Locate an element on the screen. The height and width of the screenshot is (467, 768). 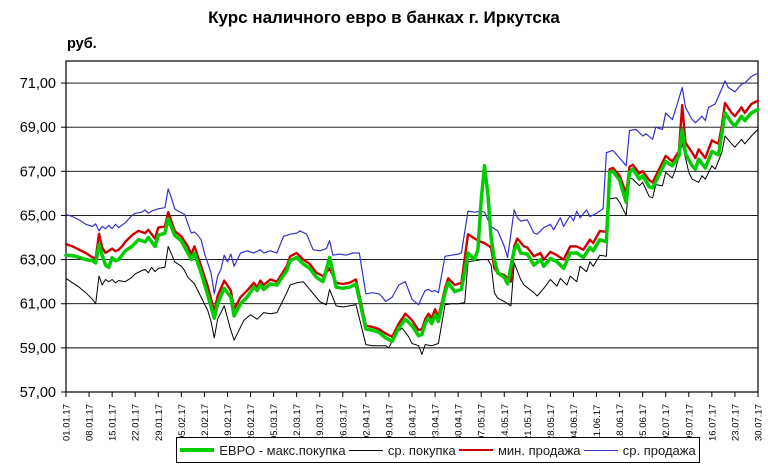
x-tick-label: 23.07.17 is located at coordinates (735, 422).